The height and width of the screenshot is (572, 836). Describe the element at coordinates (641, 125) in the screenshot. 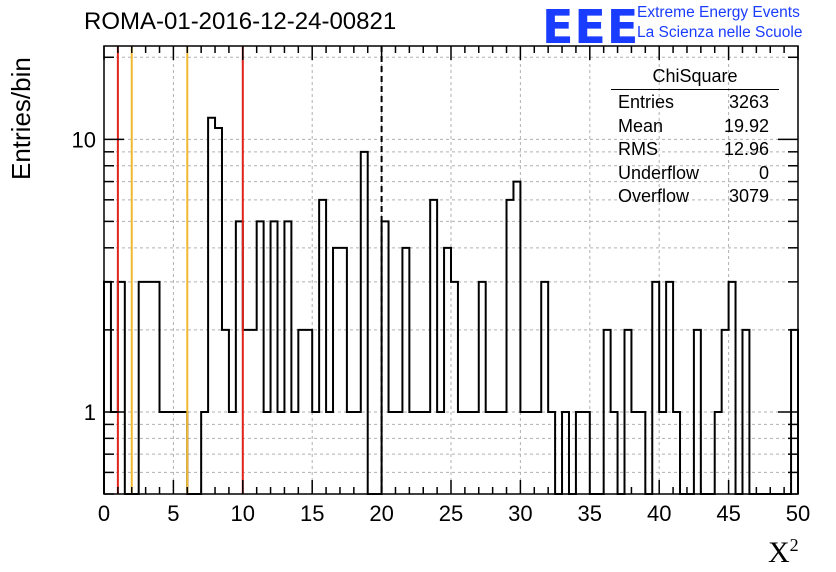

I see `stats-label: Mean` at that location.